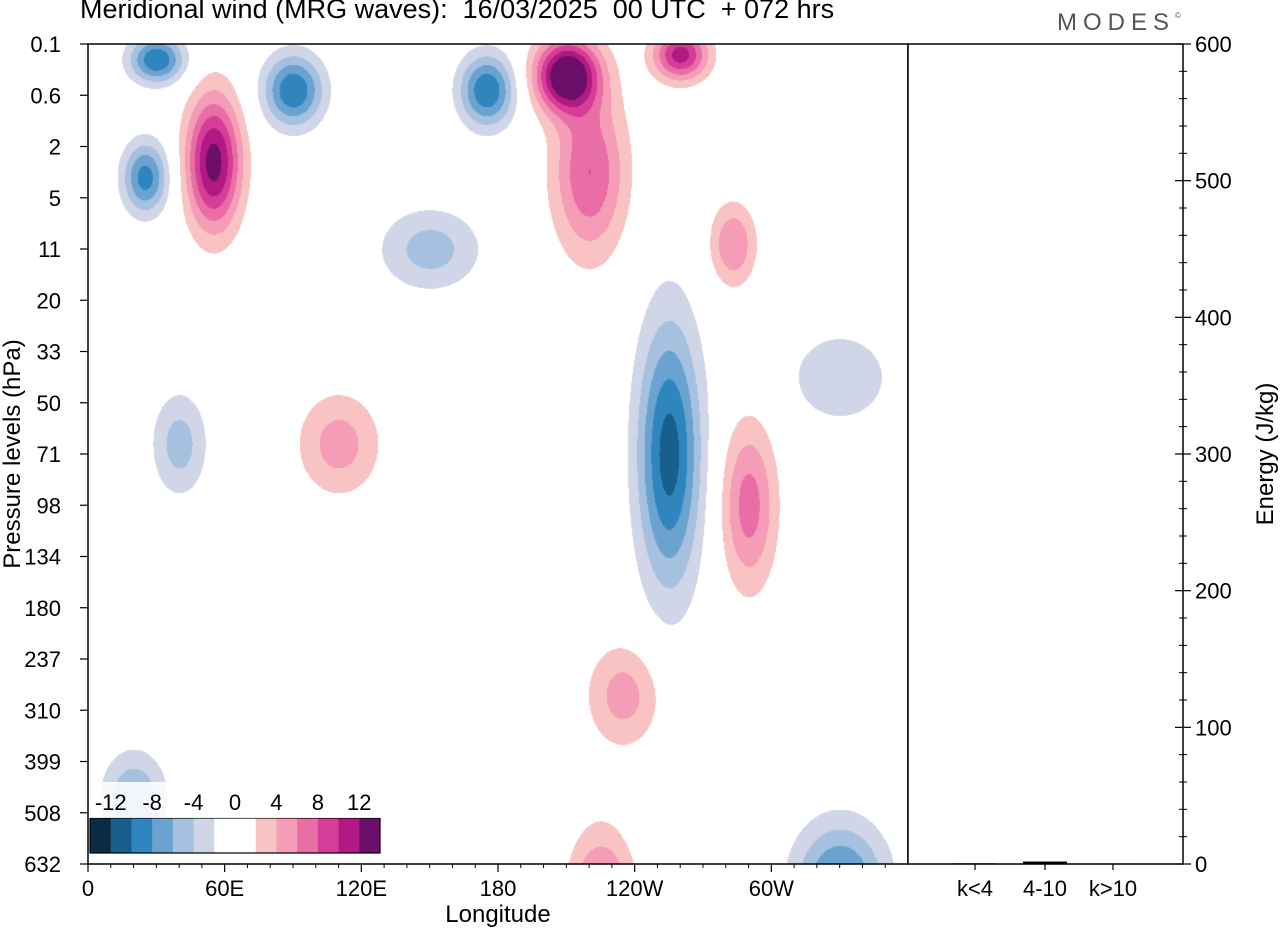 This screenshot has height=930, width=1280. I want to click on y-axis-label: Pressure levels (hPa), so click(13, 453).